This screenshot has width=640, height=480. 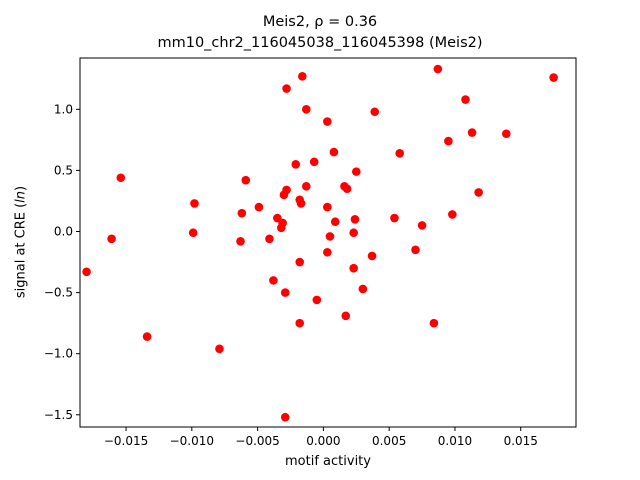 What do you see at coordinates (328, 461) in the screenshot?
I see `x-axis-label: motif activity` at bounding box center [328, 461].